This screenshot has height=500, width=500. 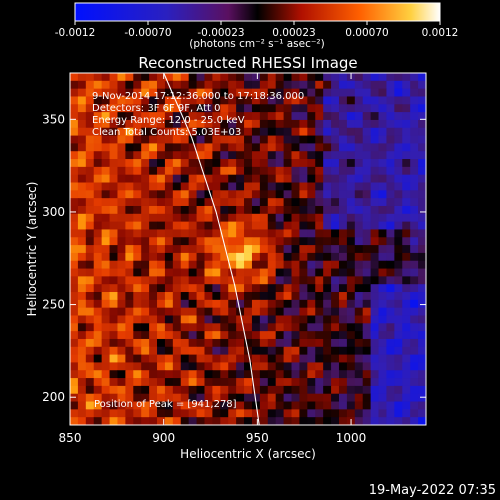 I want to click on colorbar-unit-label: (photons cm⁻² s⁻¹ asec⁻²), so click(x=256, y=44).